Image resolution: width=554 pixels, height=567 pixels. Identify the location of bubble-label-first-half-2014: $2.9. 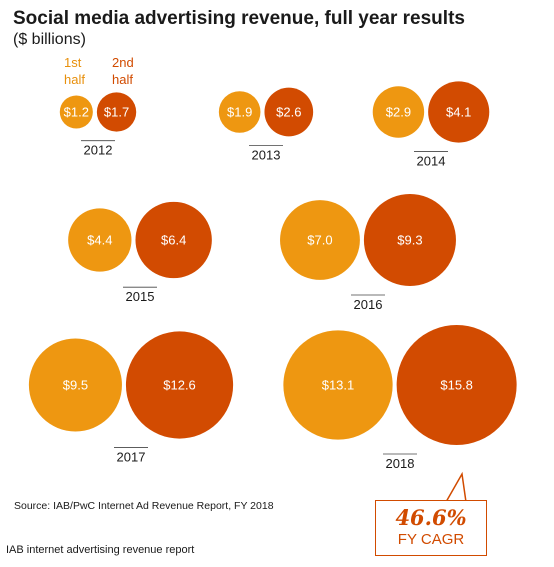
(398, 112).